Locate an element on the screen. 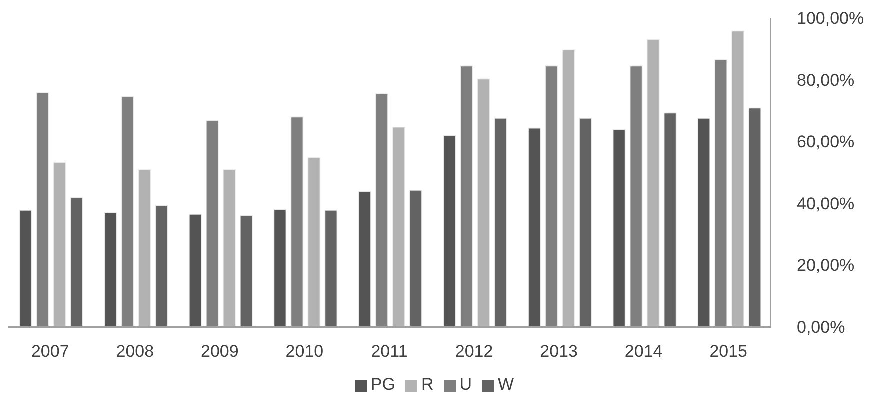 This screenshot has height=408, width=889. y-tick-label: 80,00% is located at coordinates (826, 80).